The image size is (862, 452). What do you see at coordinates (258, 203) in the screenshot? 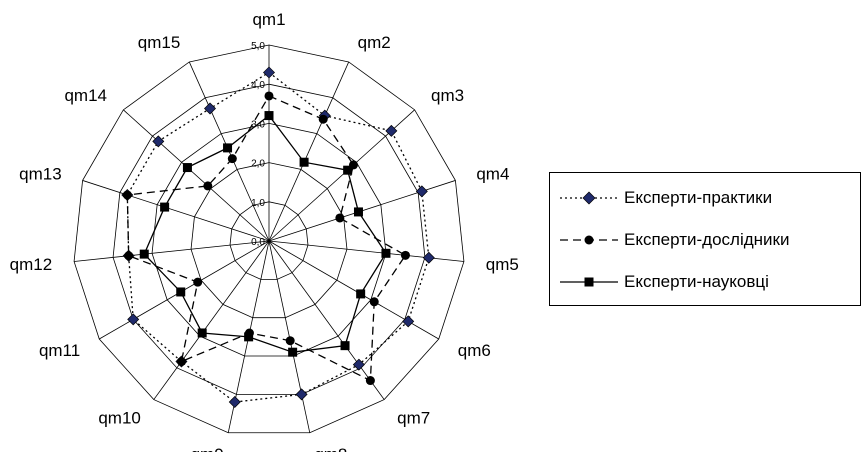
I see `tick-label: 1,0` at bounding box center [258, 203].